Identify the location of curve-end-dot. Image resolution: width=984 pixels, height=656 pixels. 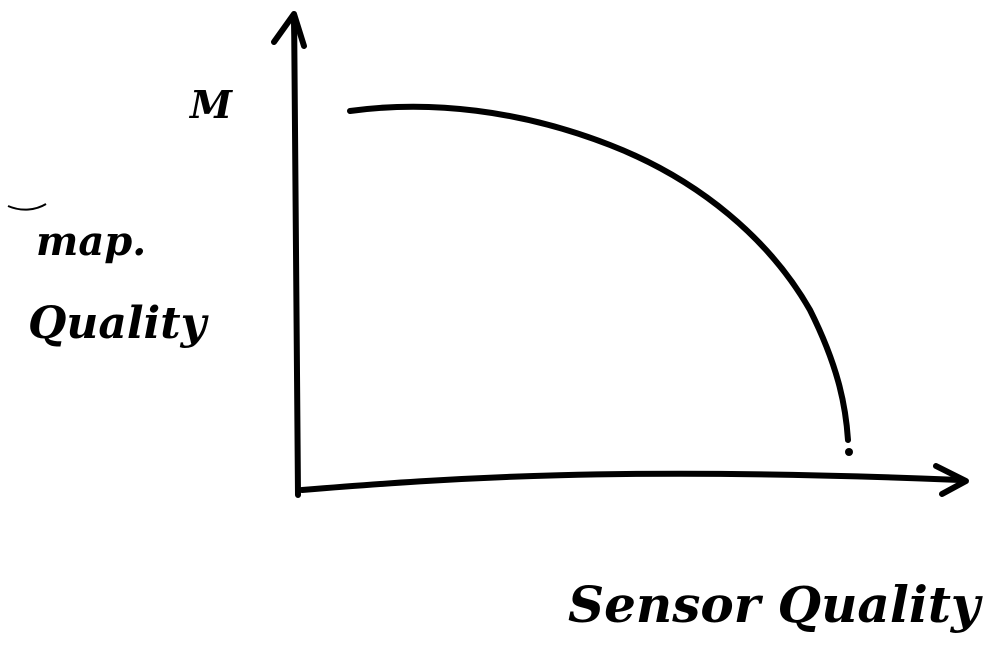
(849, 452).